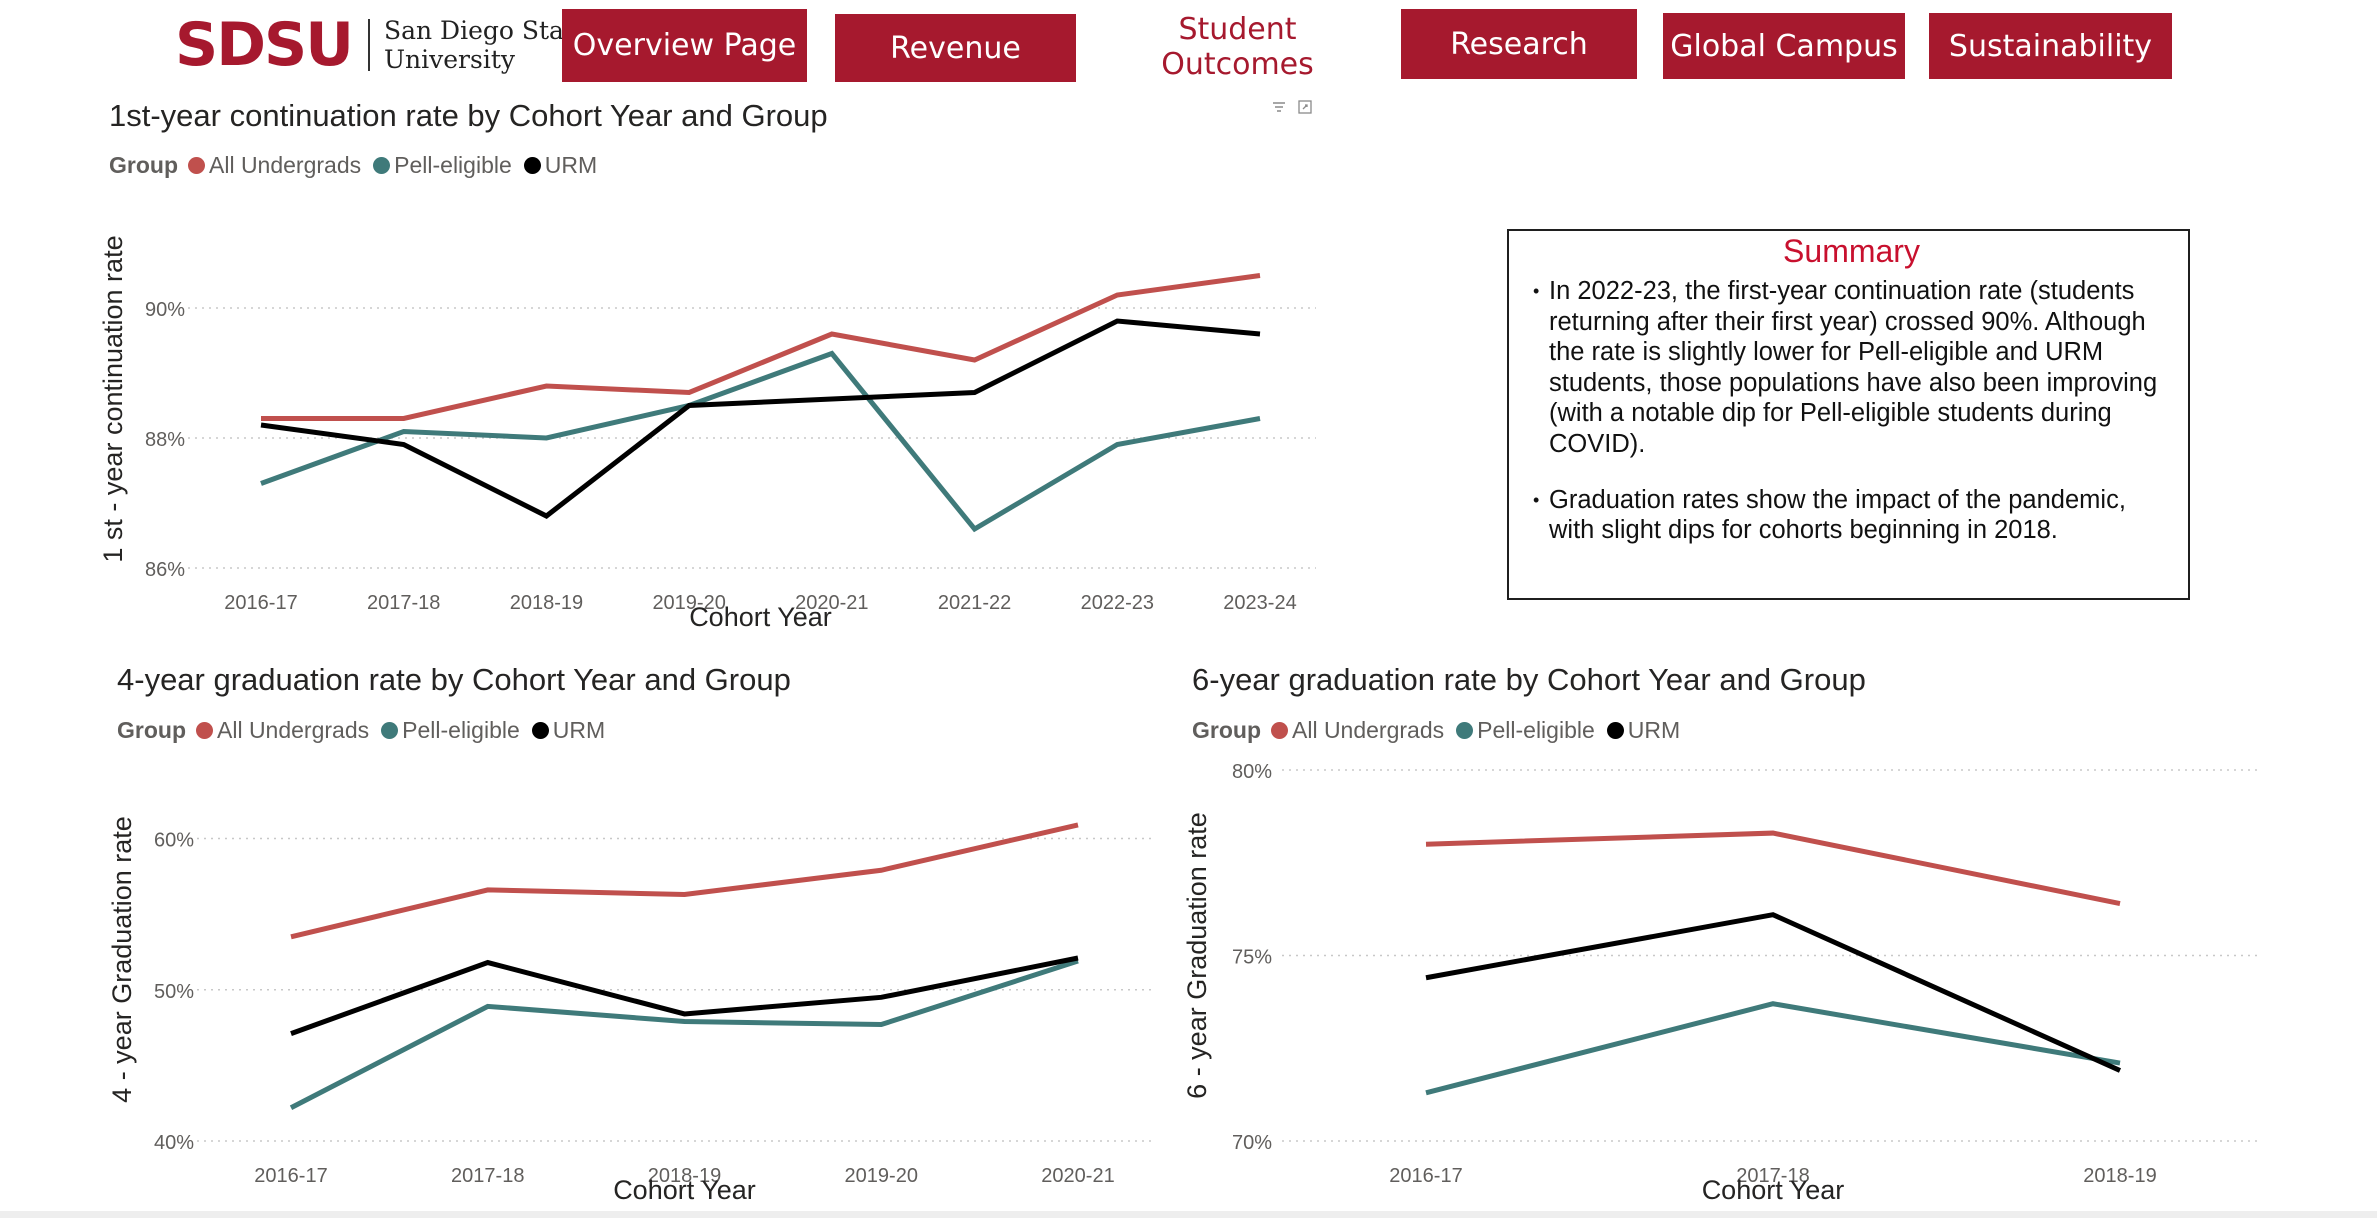 This screenshot has width=2377, height=1218. I want to click on y-axis-label: 1 st - year continuation rate, so click(113, 398).